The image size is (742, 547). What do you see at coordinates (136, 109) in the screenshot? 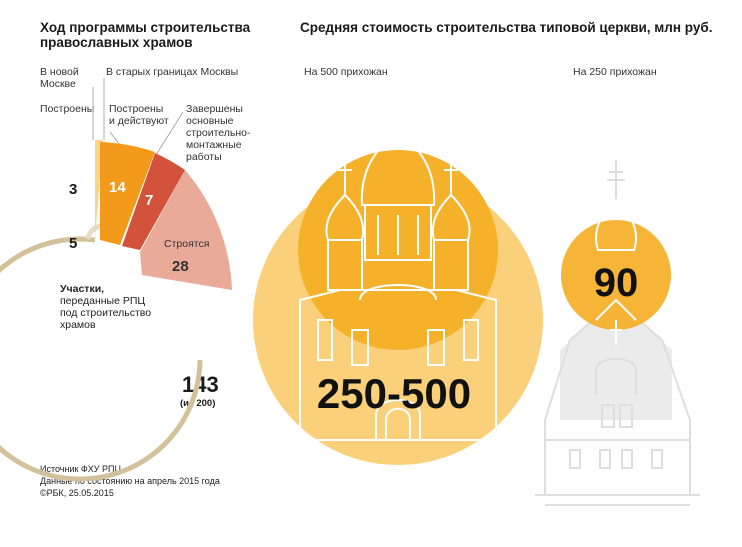
I see `label-built-active-line1: Построены` at bounding box center [136, 109].